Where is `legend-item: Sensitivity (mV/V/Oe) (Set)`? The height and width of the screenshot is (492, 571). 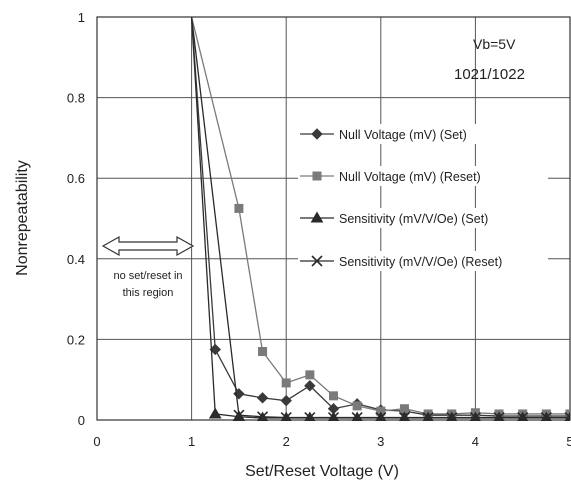 legend-item: Sensitivity (mV/V/Oe) (Set) is located at coordinates (423, 218).